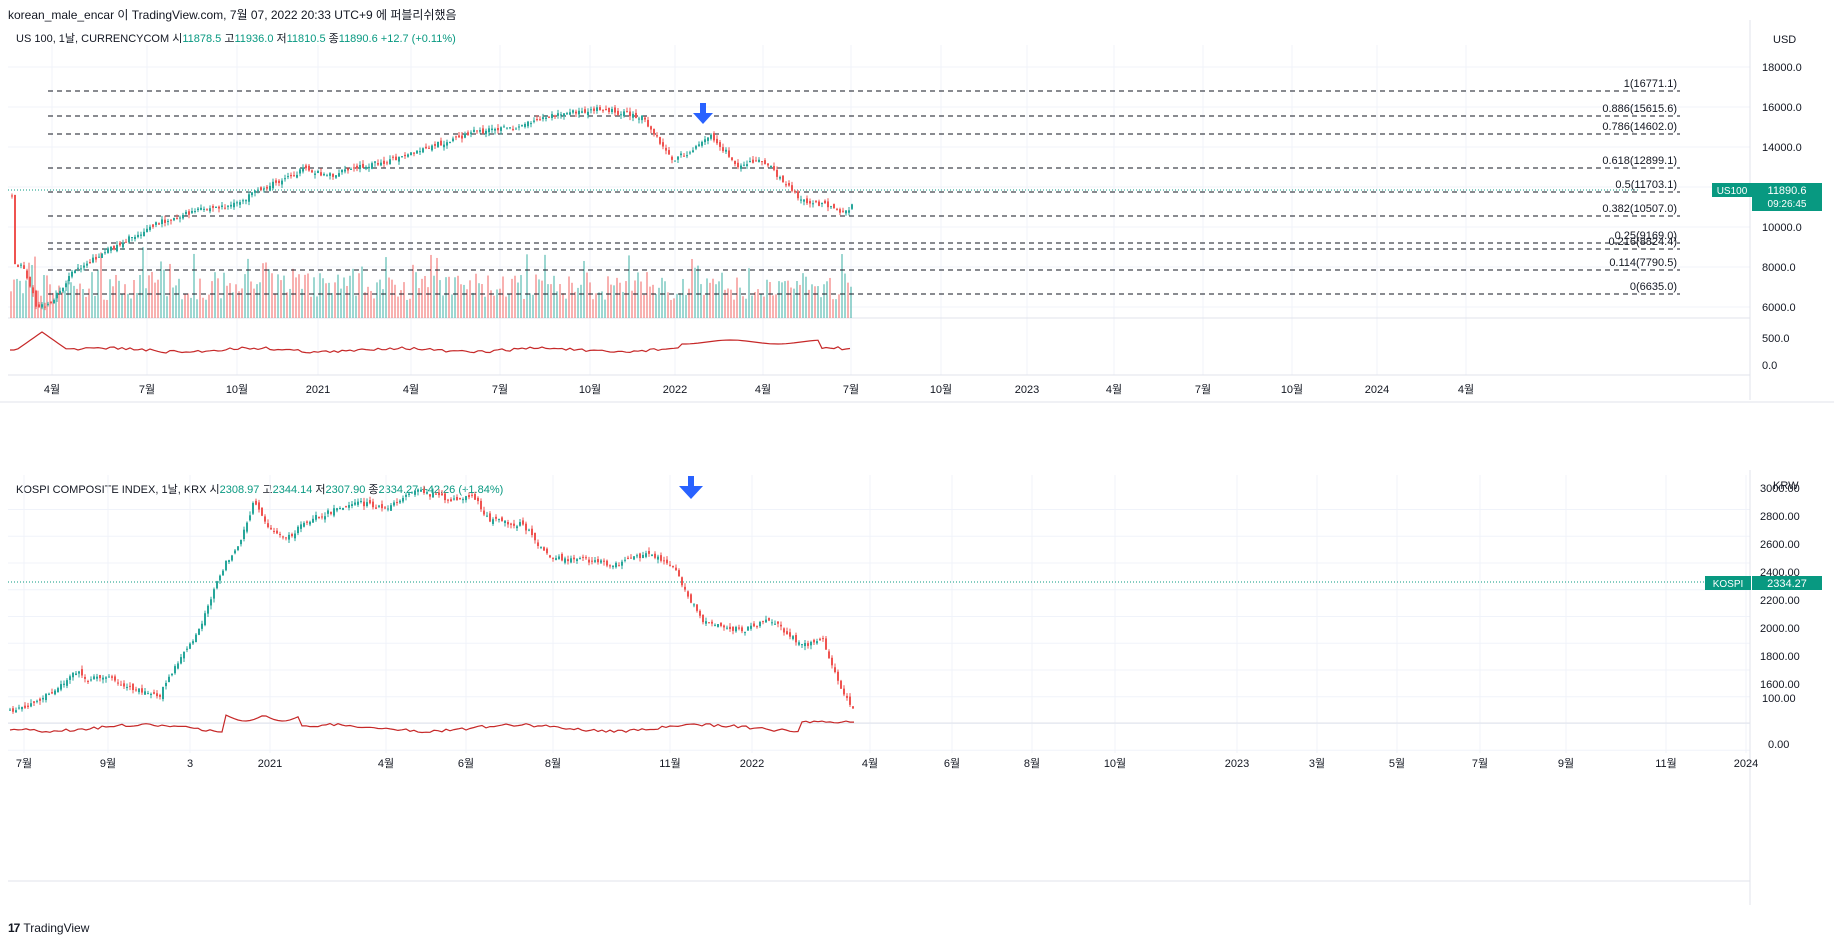 The width and height of the screenshot is (1834, 941). I want to click on high-label: 고, so click(267, 490).